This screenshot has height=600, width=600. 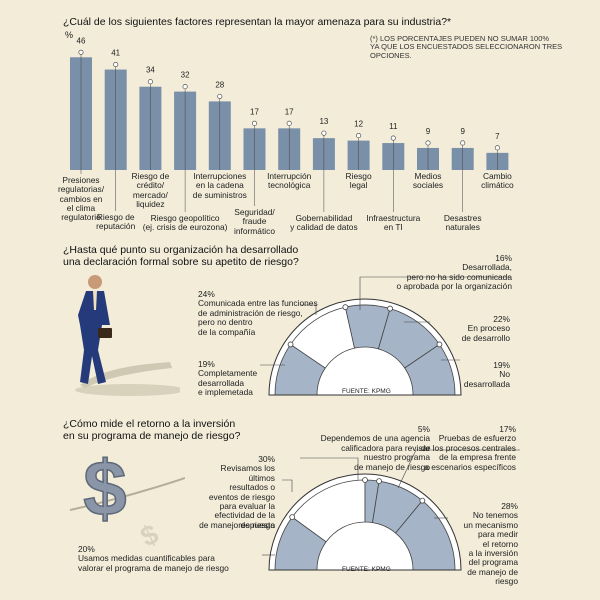 I want to click on bar-value-6: 17, so click(x=289, y=111).